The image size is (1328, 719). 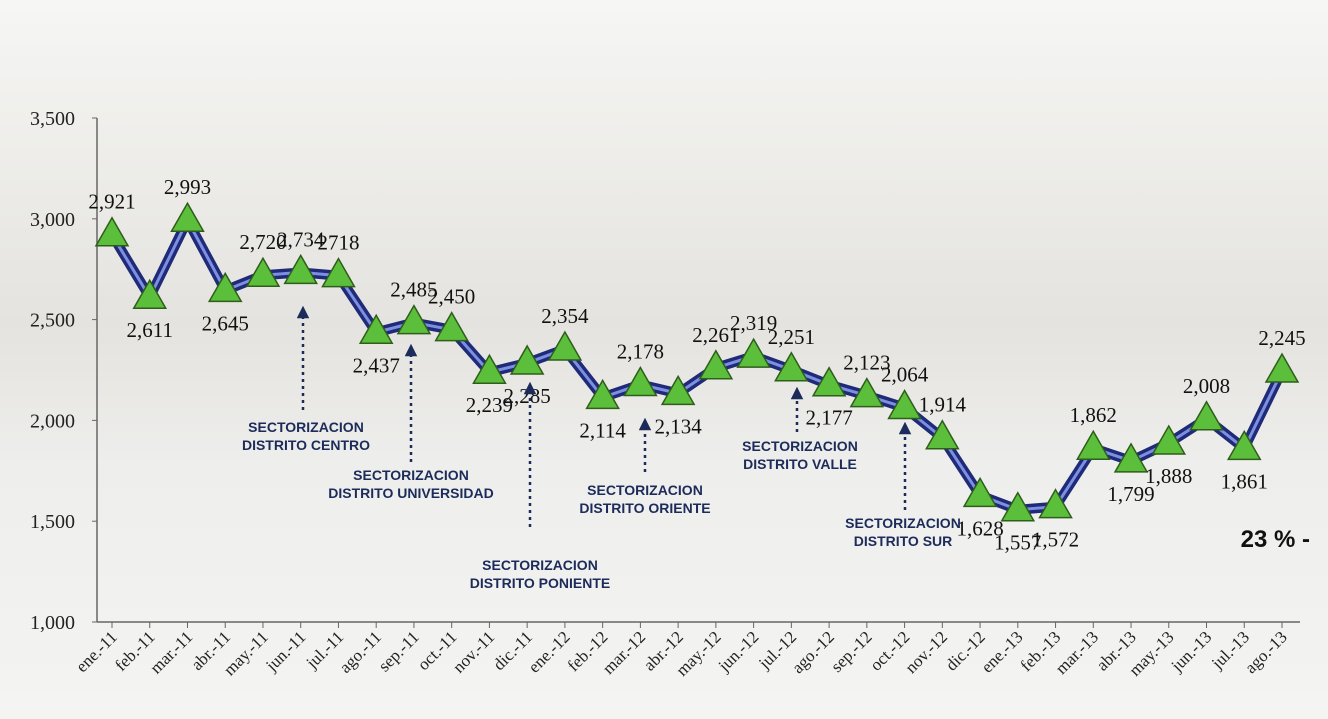 I want to click on data-label: 2,645, so click(x=225, y=323).